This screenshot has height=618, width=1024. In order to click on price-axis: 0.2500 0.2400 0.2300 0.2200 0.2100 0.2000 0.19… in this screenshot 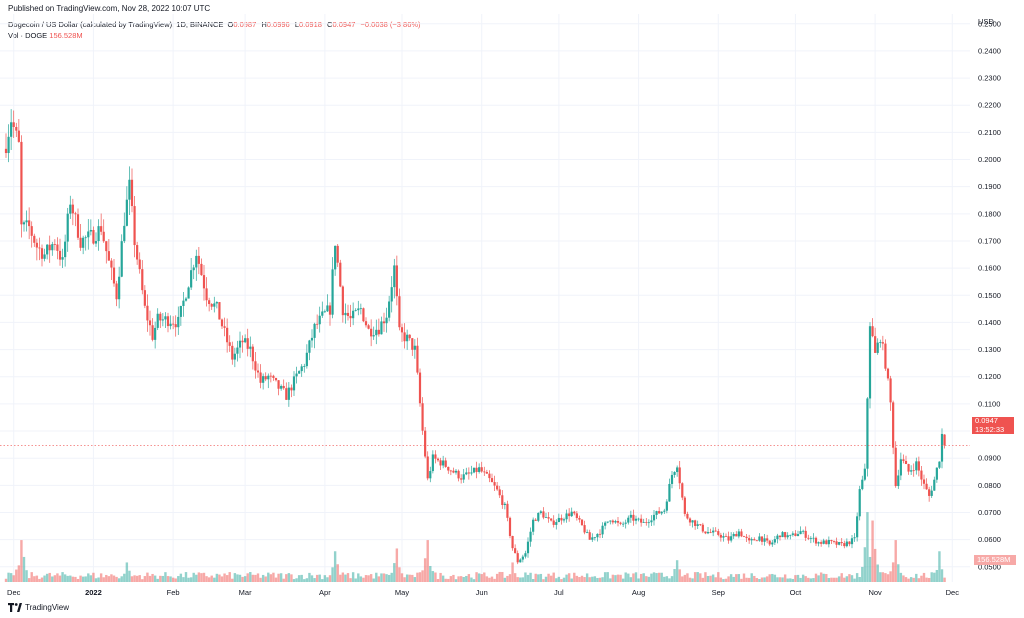, I will do `click(989, 295)`.